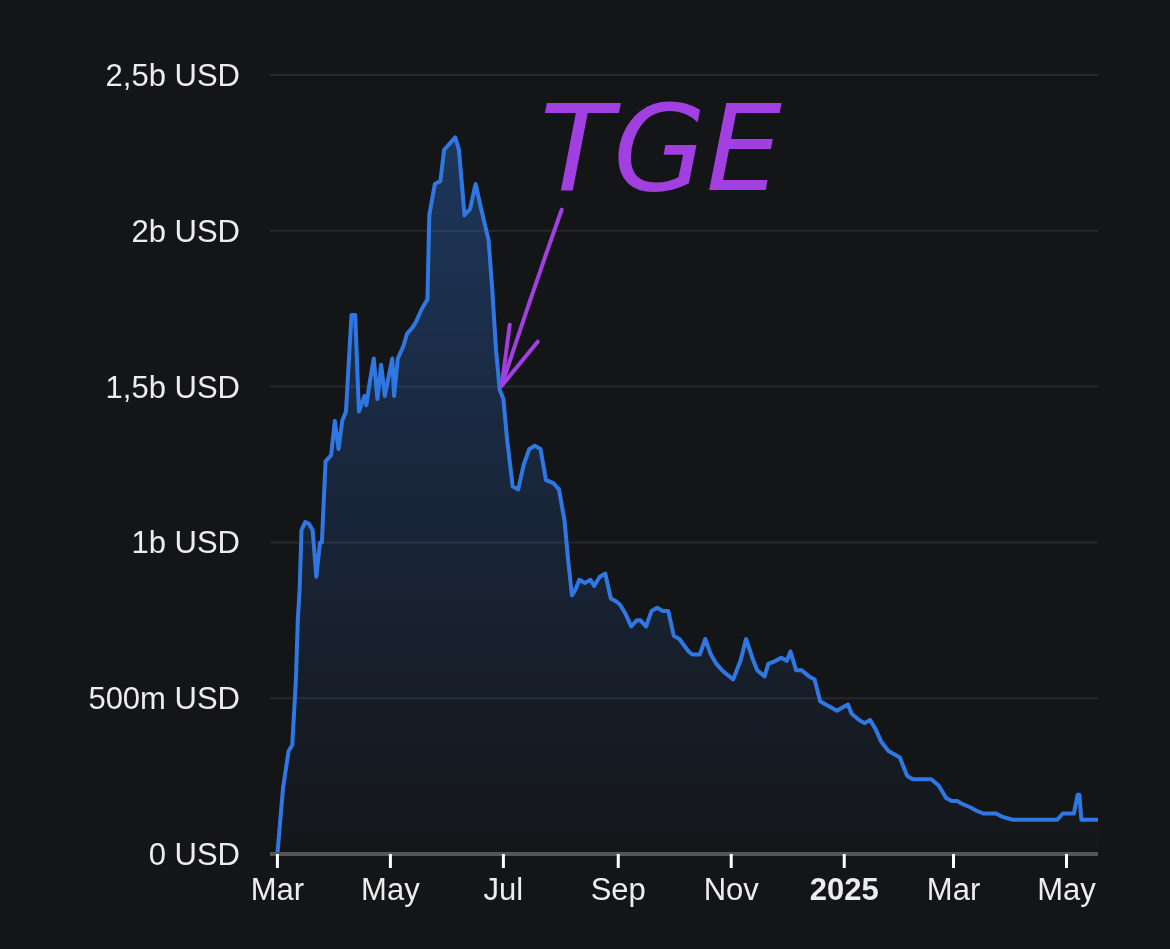 This screenshot has width=1170, height=949. What do you see at coordinates (503, 889) in the screenshot?
I see `x-tick-label: Jul` at bounding box center [503, 889].